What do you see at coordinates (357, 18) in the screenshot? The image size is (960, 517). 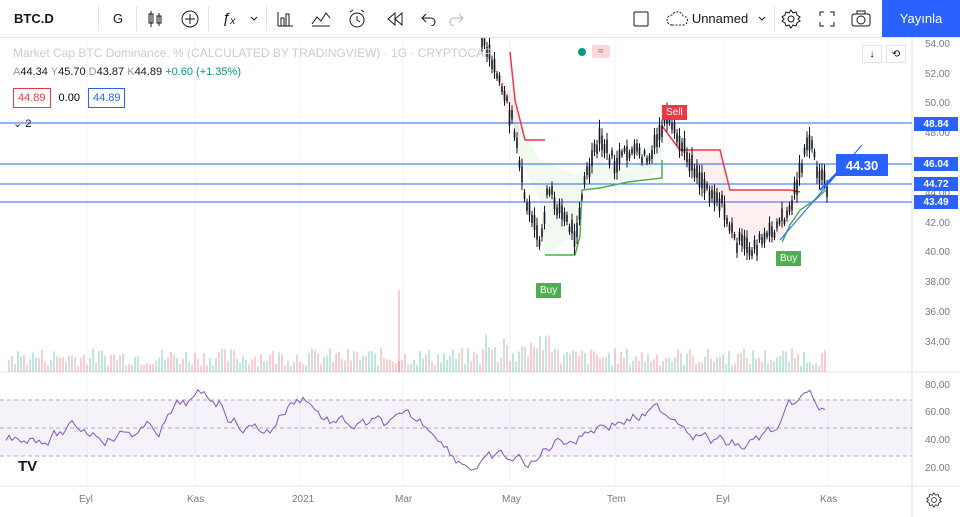 I see `alert-icon` at bounding box center [357, 18].